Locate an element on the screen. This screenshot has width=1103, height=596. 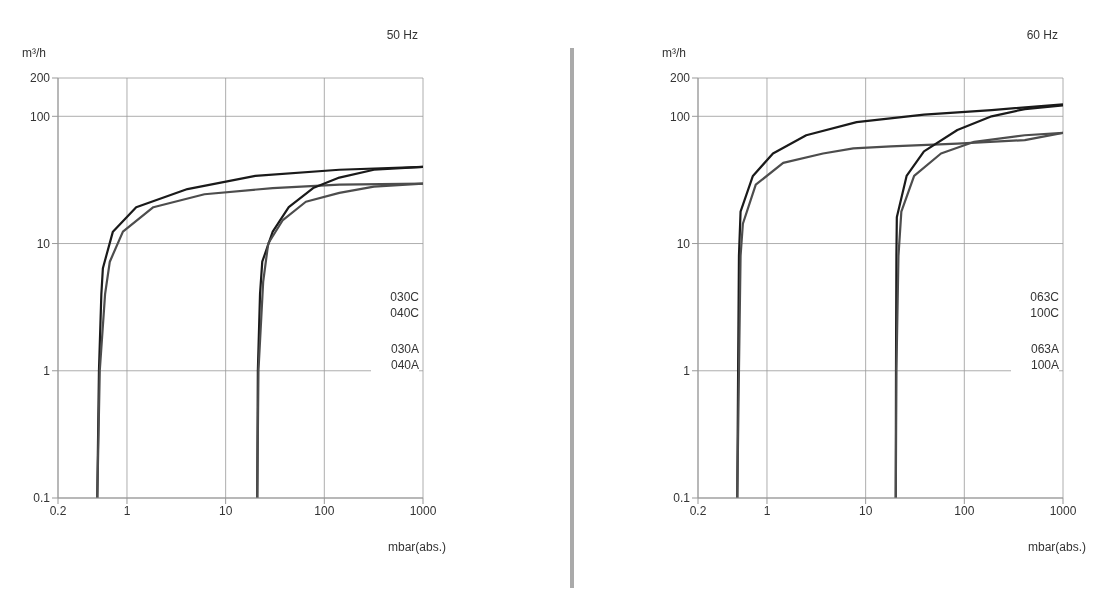
annotation: 040A is located at coordinates (404, 365).